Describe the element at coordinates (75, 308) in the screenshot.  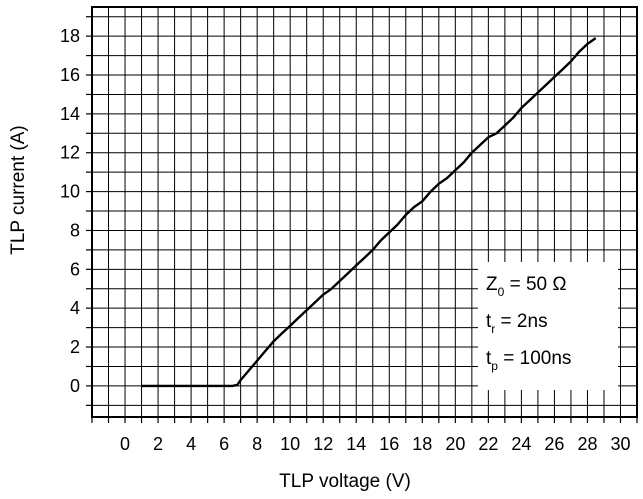
I see `y-tick-label: 4` at that location.